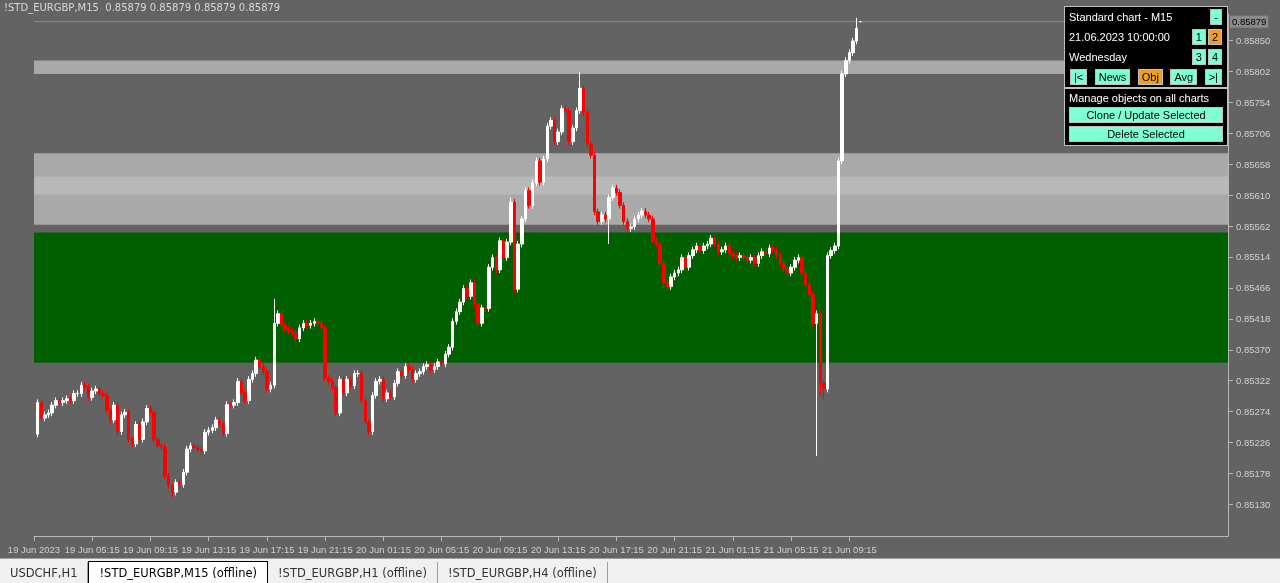 The width and height of the screenshot is (1280, 583). What do you see at coordinates (1253, 133) in the screenshot?
I see `y-tick-label: 0.85706` at bounding box center [1253, 133].